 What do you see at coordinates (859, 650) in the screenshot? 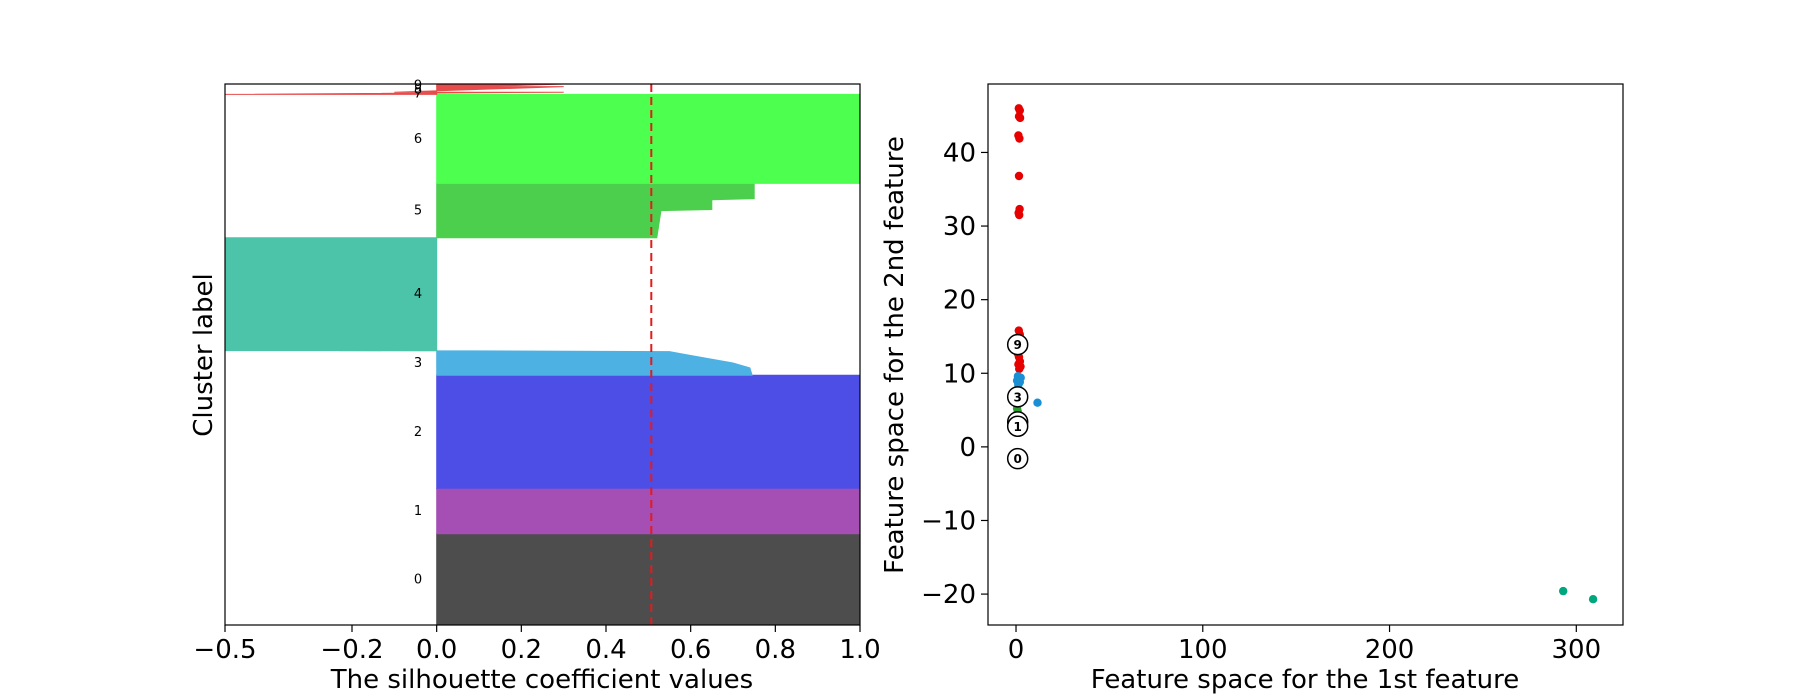
I see `silhouette-x-tick-label: 1.0` at bounding box center [859, 650].